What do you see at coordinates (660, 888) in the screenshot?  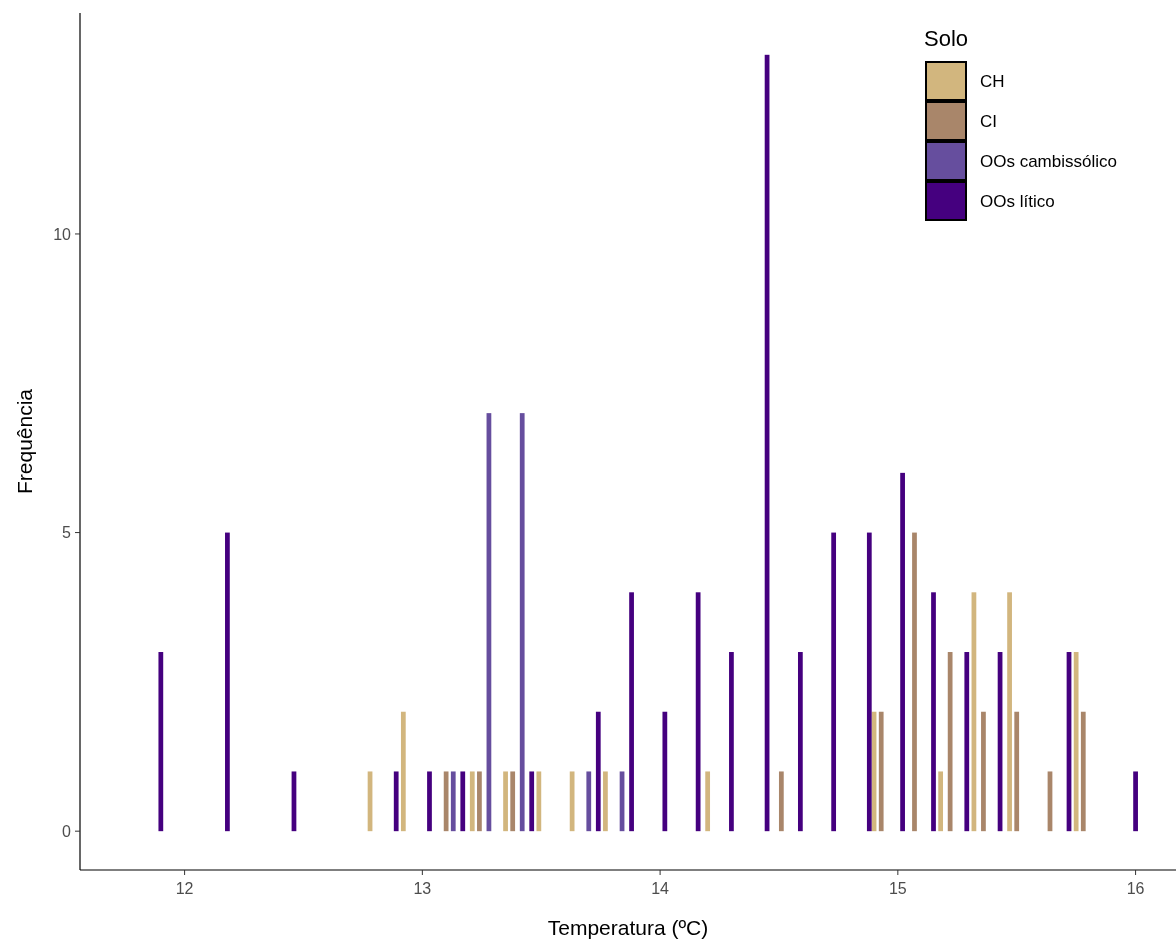 I see `x-tick-label: 14` at bounding box center [660, 888].